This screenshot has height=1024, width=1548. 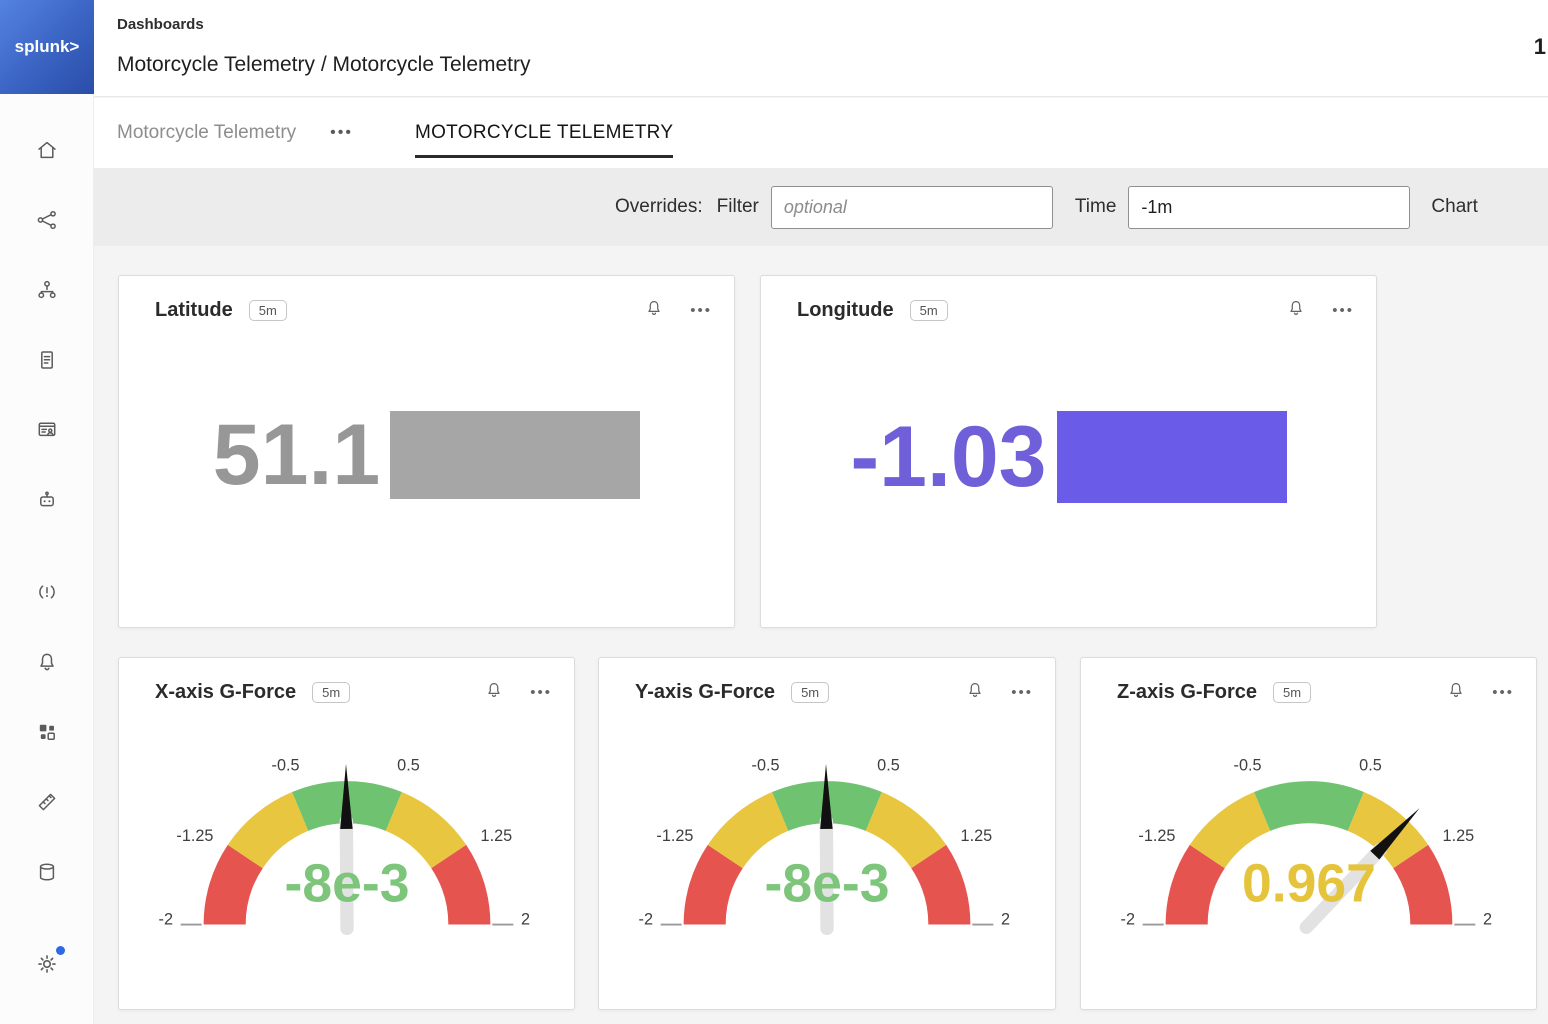 I want to click on tab-motorcycle-telemetry: MOTORCYCLE TELEMETRY, so click(x=544, y=140).